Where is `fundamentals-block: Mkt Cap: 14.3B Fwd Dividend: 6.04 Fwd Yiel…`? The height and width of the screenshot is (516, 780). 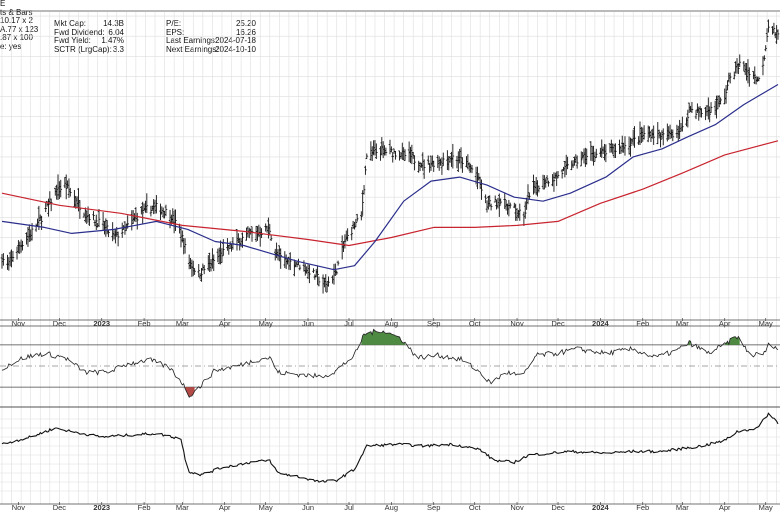 fundamentals-block: Mkt Cap: 14.3B Fwd Dividend: 6.04 Fwd Yiel… is located at coordinates (89, 37).